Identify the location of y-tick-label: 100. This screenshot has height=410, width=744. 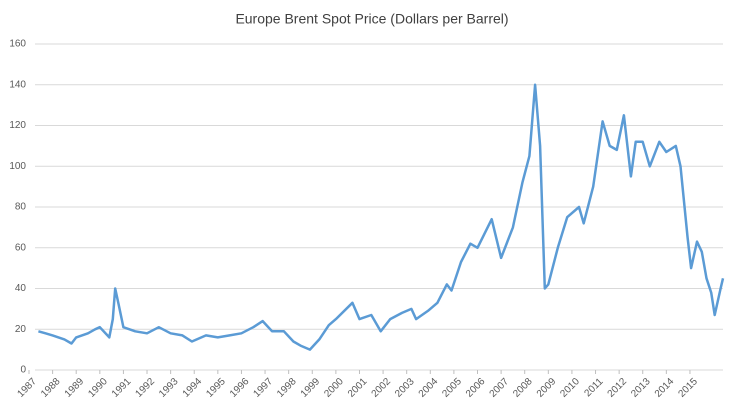
(17, 166).